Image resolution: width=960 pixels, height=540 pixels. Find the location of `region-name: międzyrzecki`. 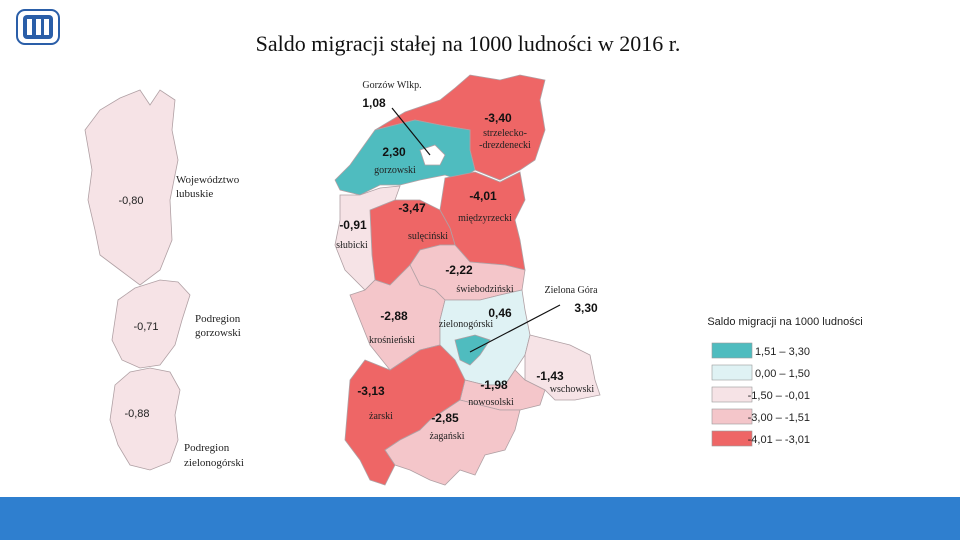

region-name: międzyrzecki is located at coordinates (485, 218).